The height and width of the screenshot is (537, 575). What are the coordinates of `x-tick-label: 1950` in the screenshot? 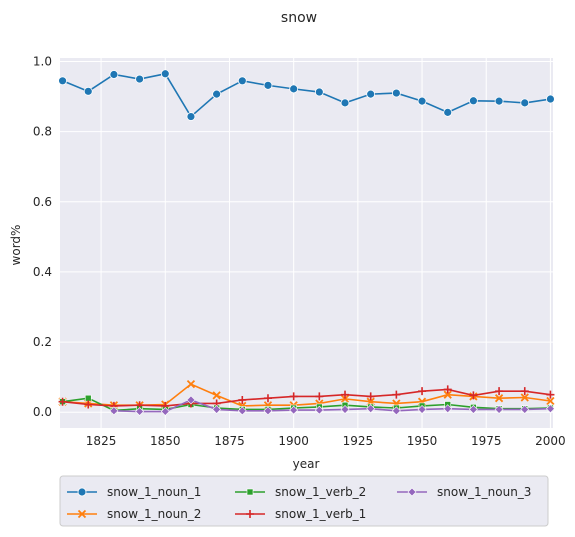 It's located at (422, 441).